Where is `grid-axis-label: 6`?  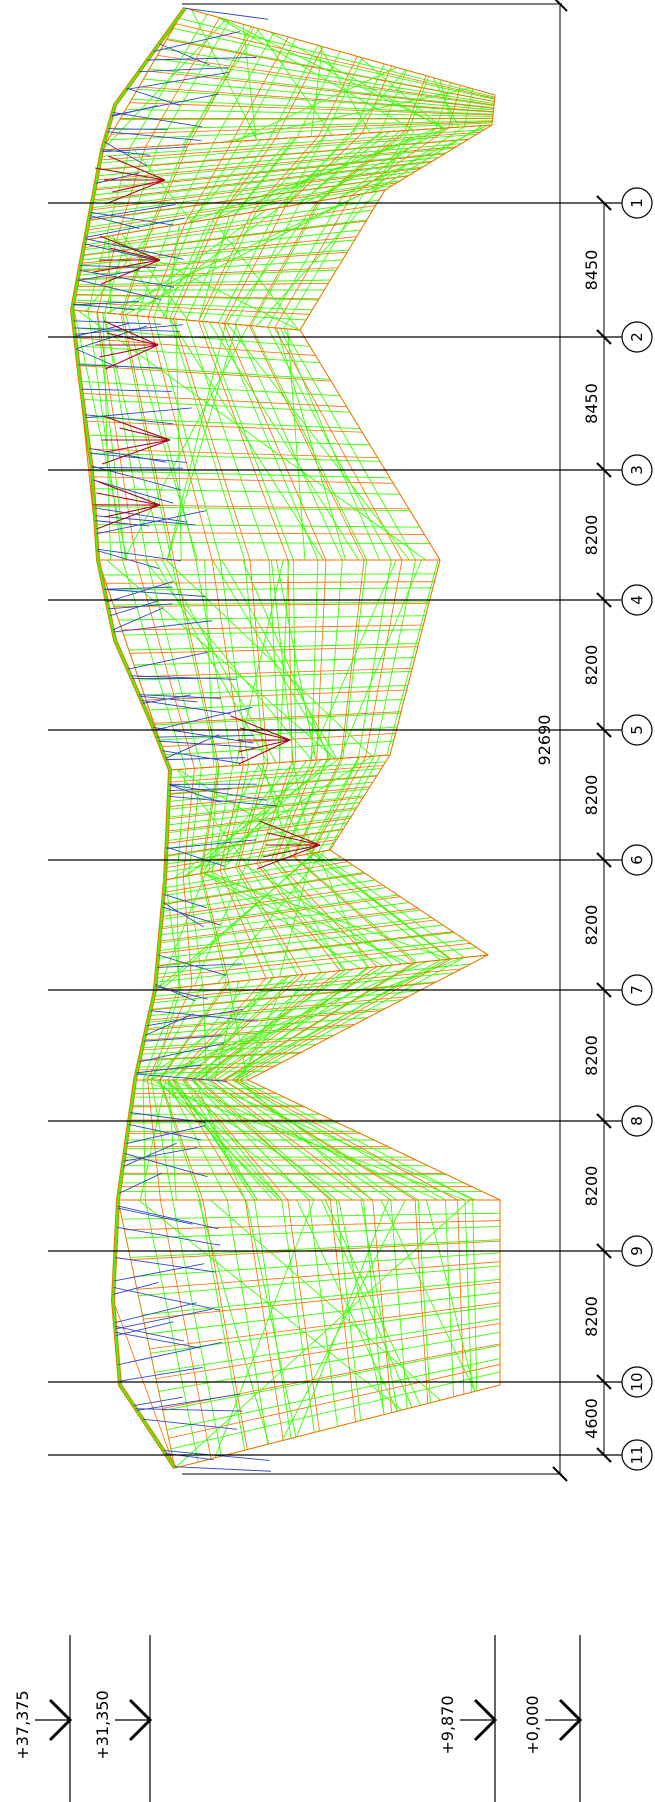
grid-axis-label: 6 is located at coordinates (637, 860).